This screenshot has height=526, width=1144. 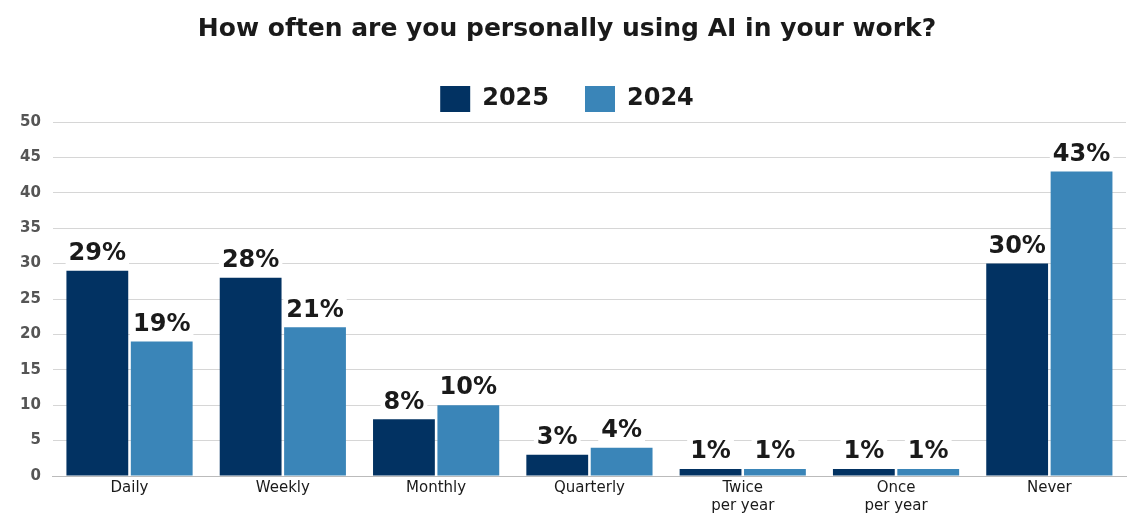 What do you see at coordinates (30, 156) in the screenshot?
I see `y-tick-label: 45` at bounding box center [30, 156].